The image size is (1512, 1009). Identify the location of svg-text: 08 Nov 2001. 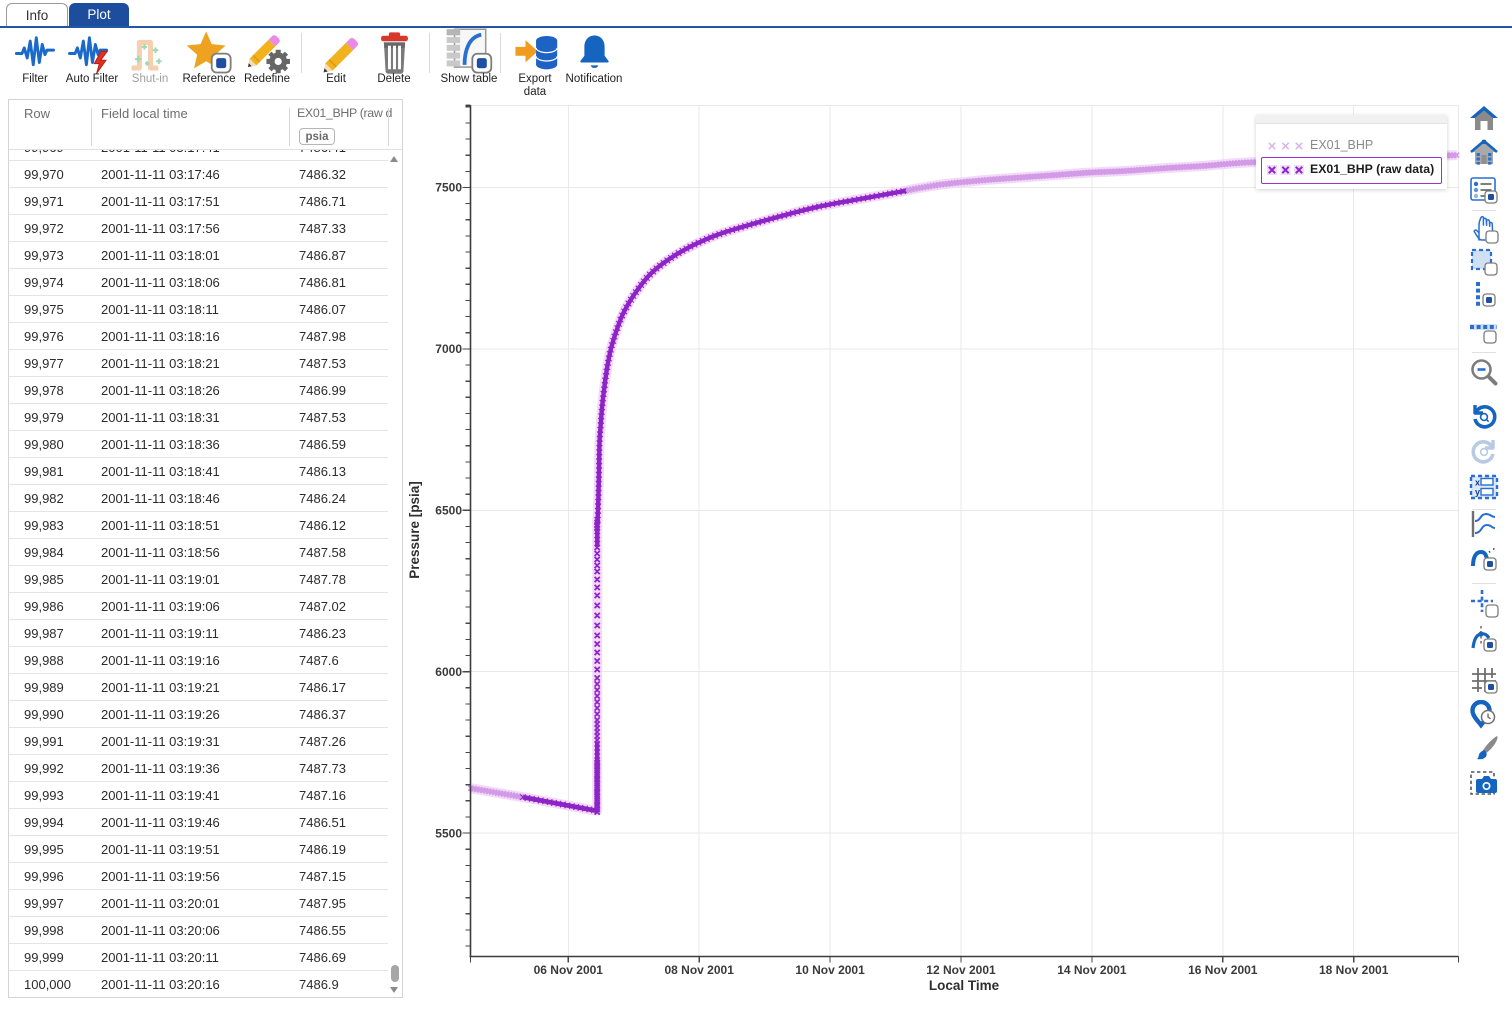
(700, 970).